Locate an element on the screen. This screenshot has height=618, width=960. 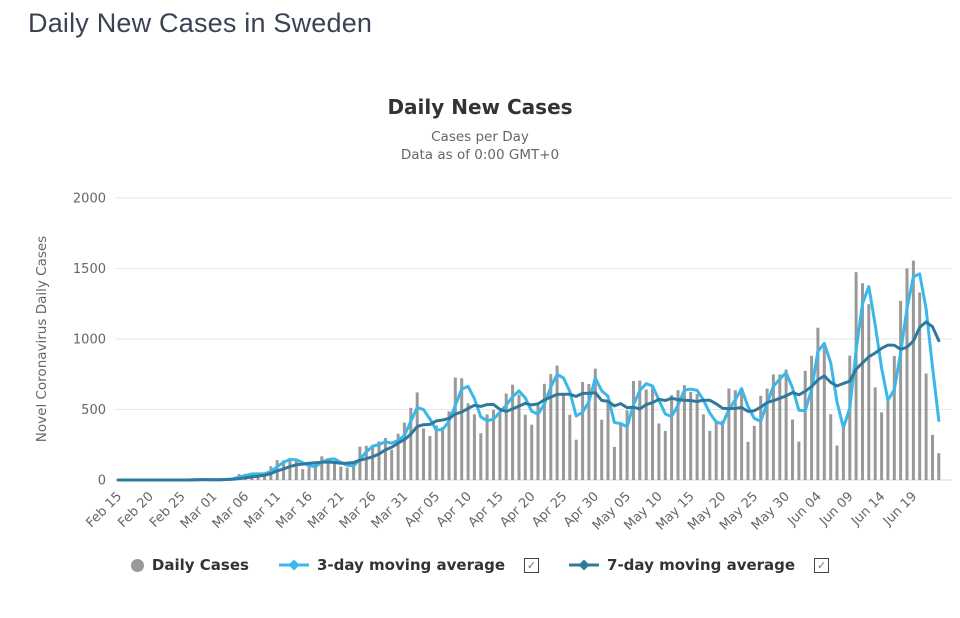
legend-item-7day-avg: 7-day moving average ✓ is located at coordinates (699, 565).